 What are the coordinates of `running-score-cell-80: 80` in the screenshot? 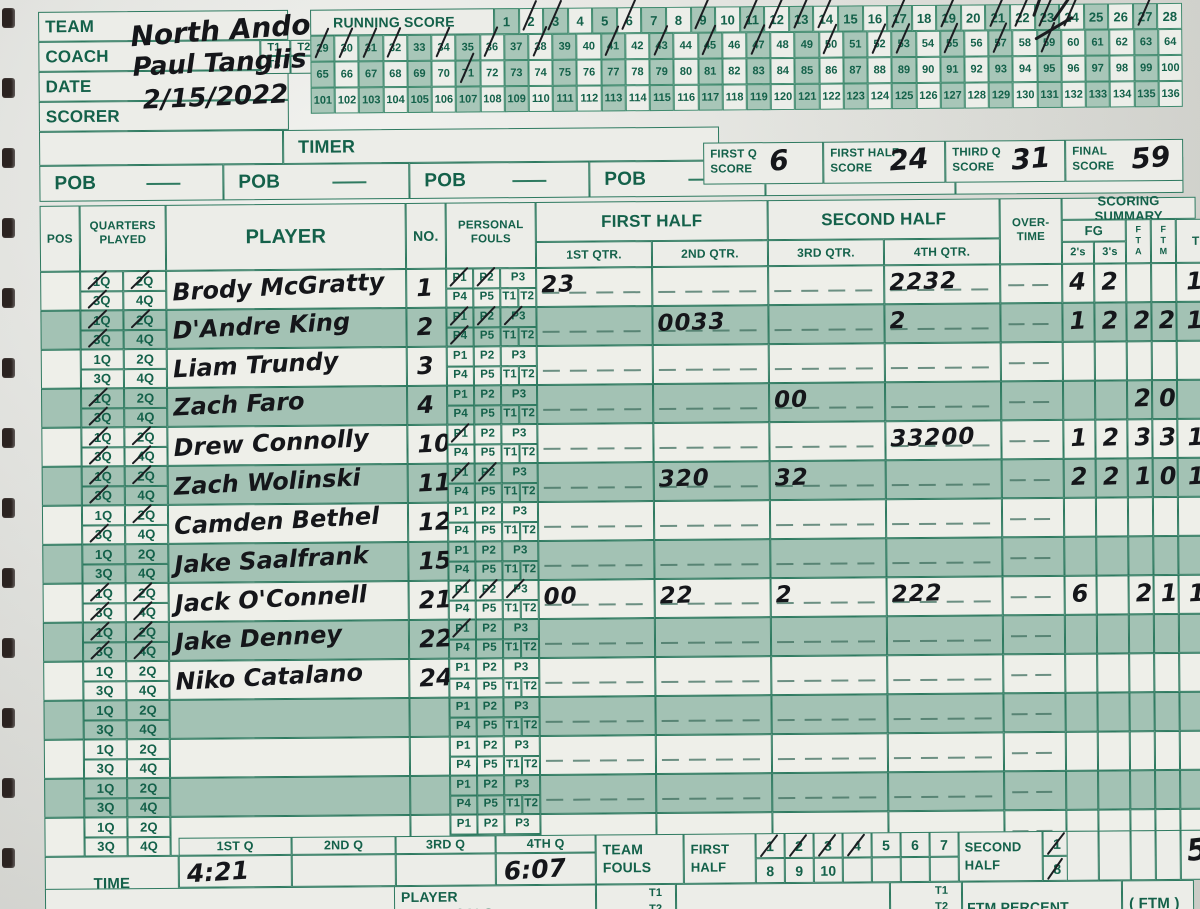 It's located at (686, 71).